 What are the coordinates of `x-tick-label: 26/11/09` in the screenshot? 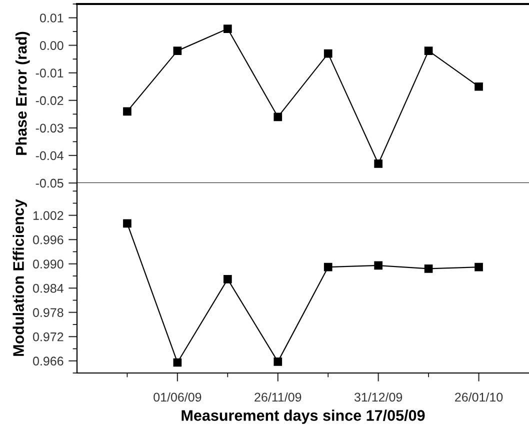 It's located at (278, 397).